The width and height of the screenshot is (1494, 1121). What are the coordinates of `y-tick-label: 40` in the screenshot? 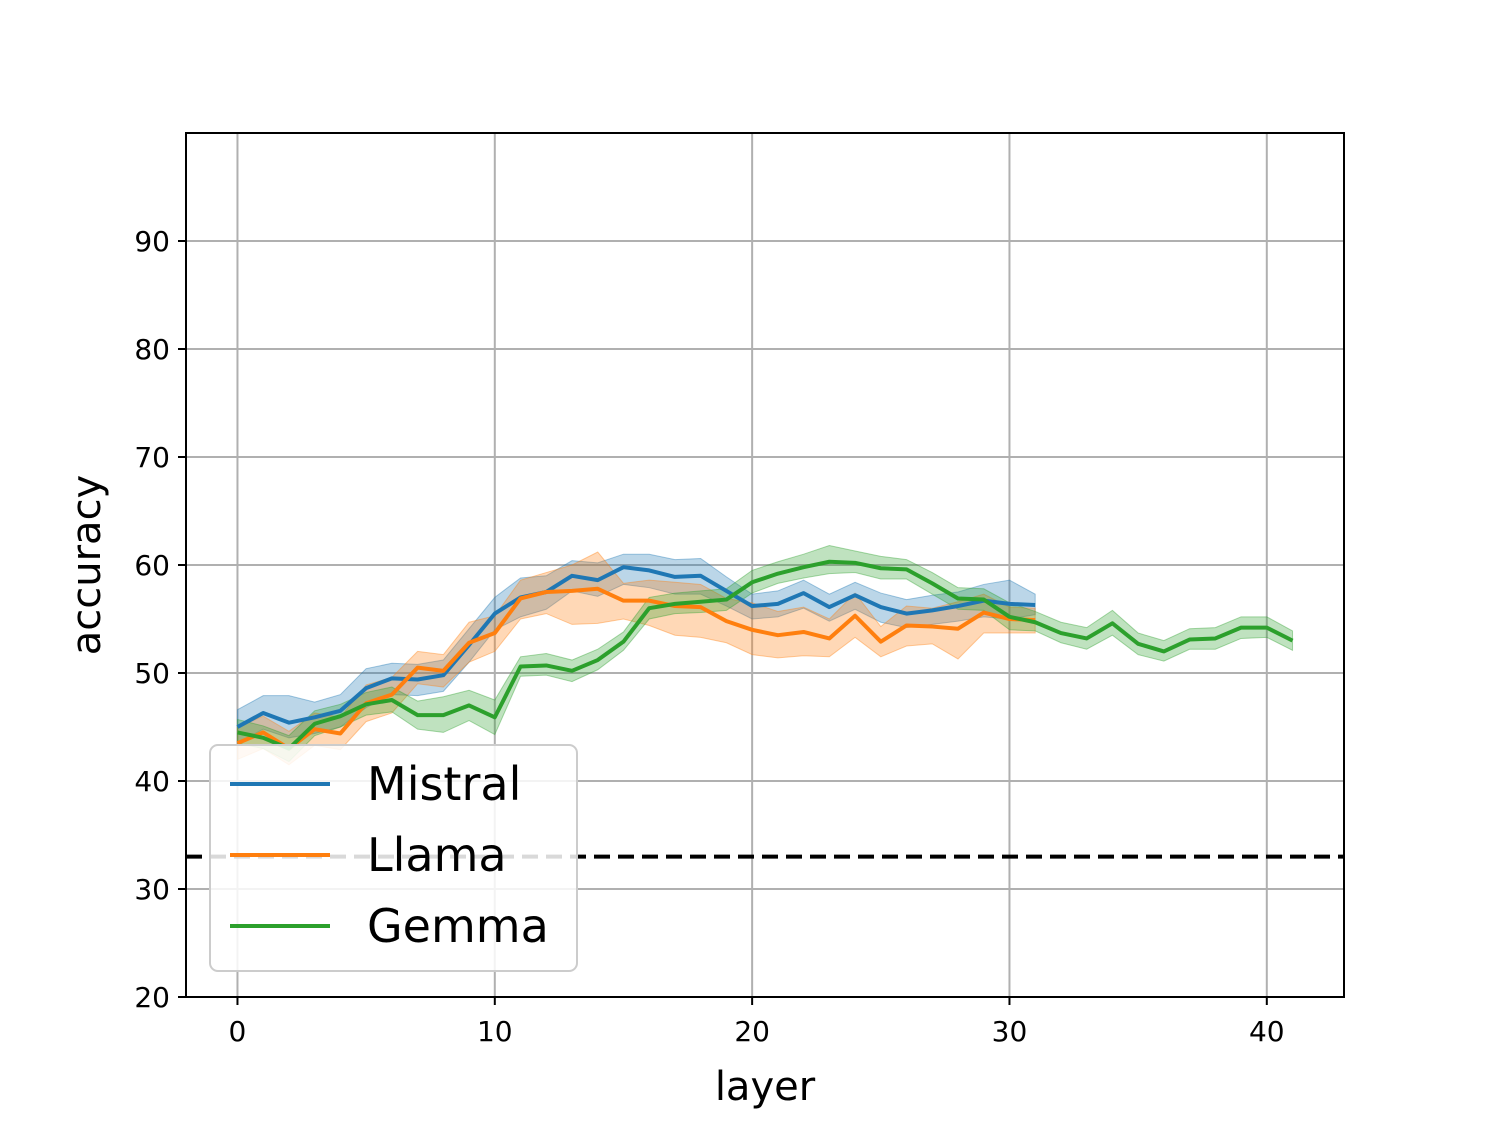 It's located at (152, 781).